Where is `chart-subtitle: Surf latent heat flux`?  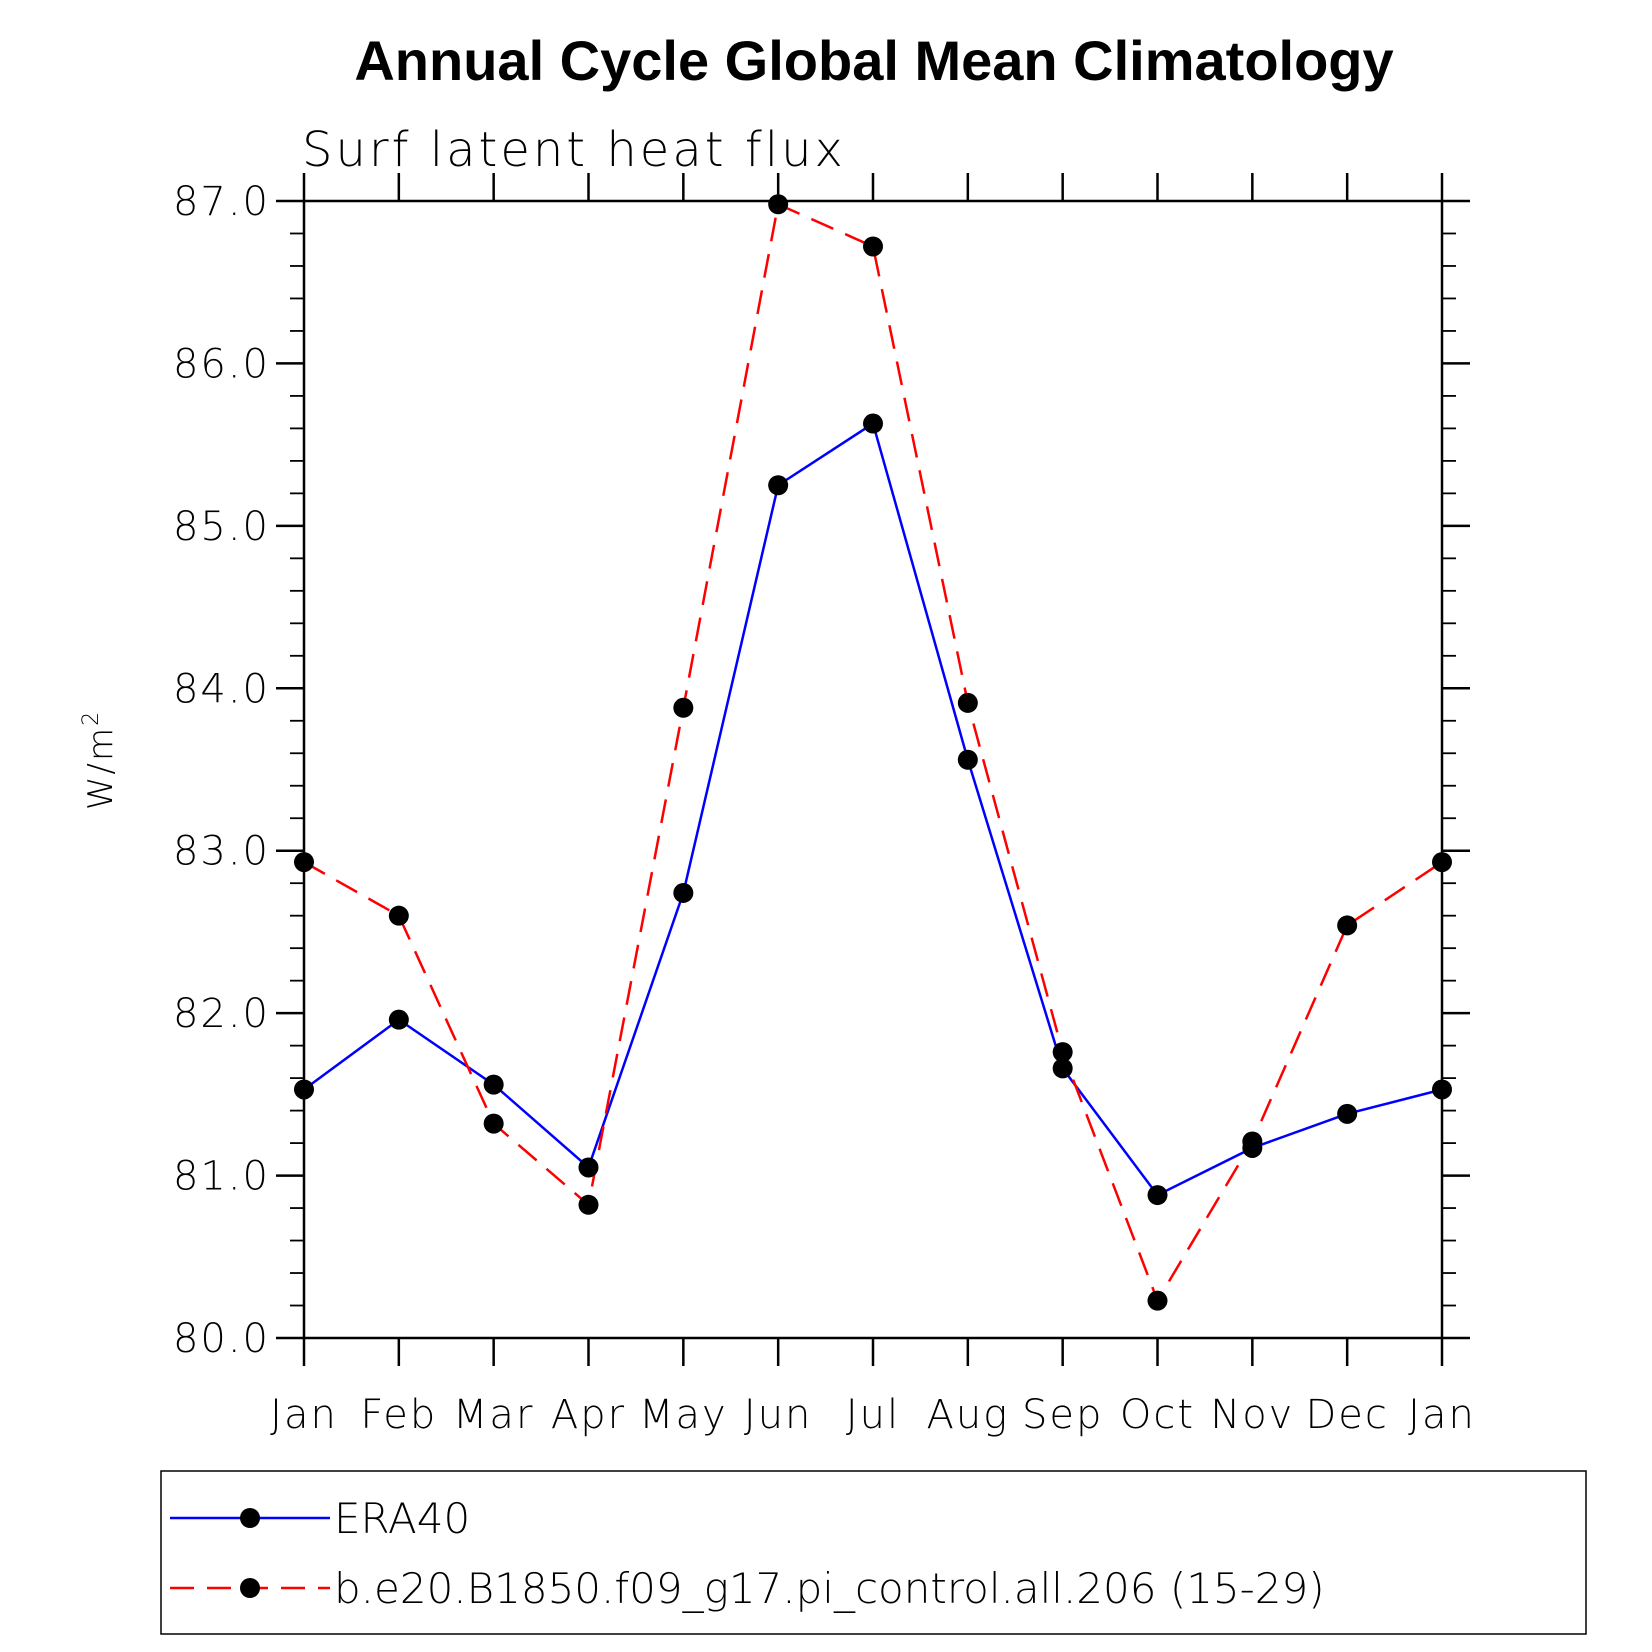
chart-subtitle: Surf latent heat flux is located at coordinates (574, 150).